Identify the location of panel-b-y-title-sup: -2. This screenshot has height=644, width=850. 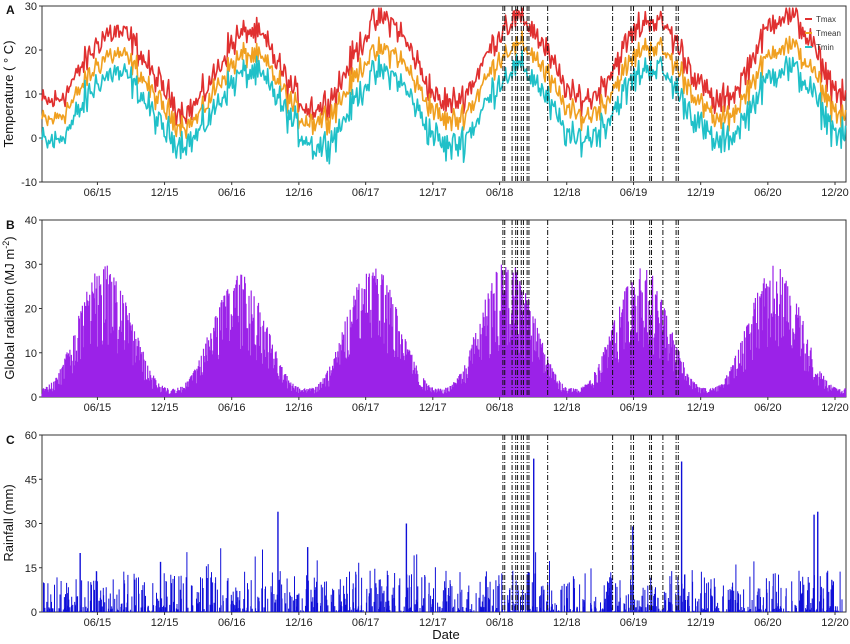
(6, 245).